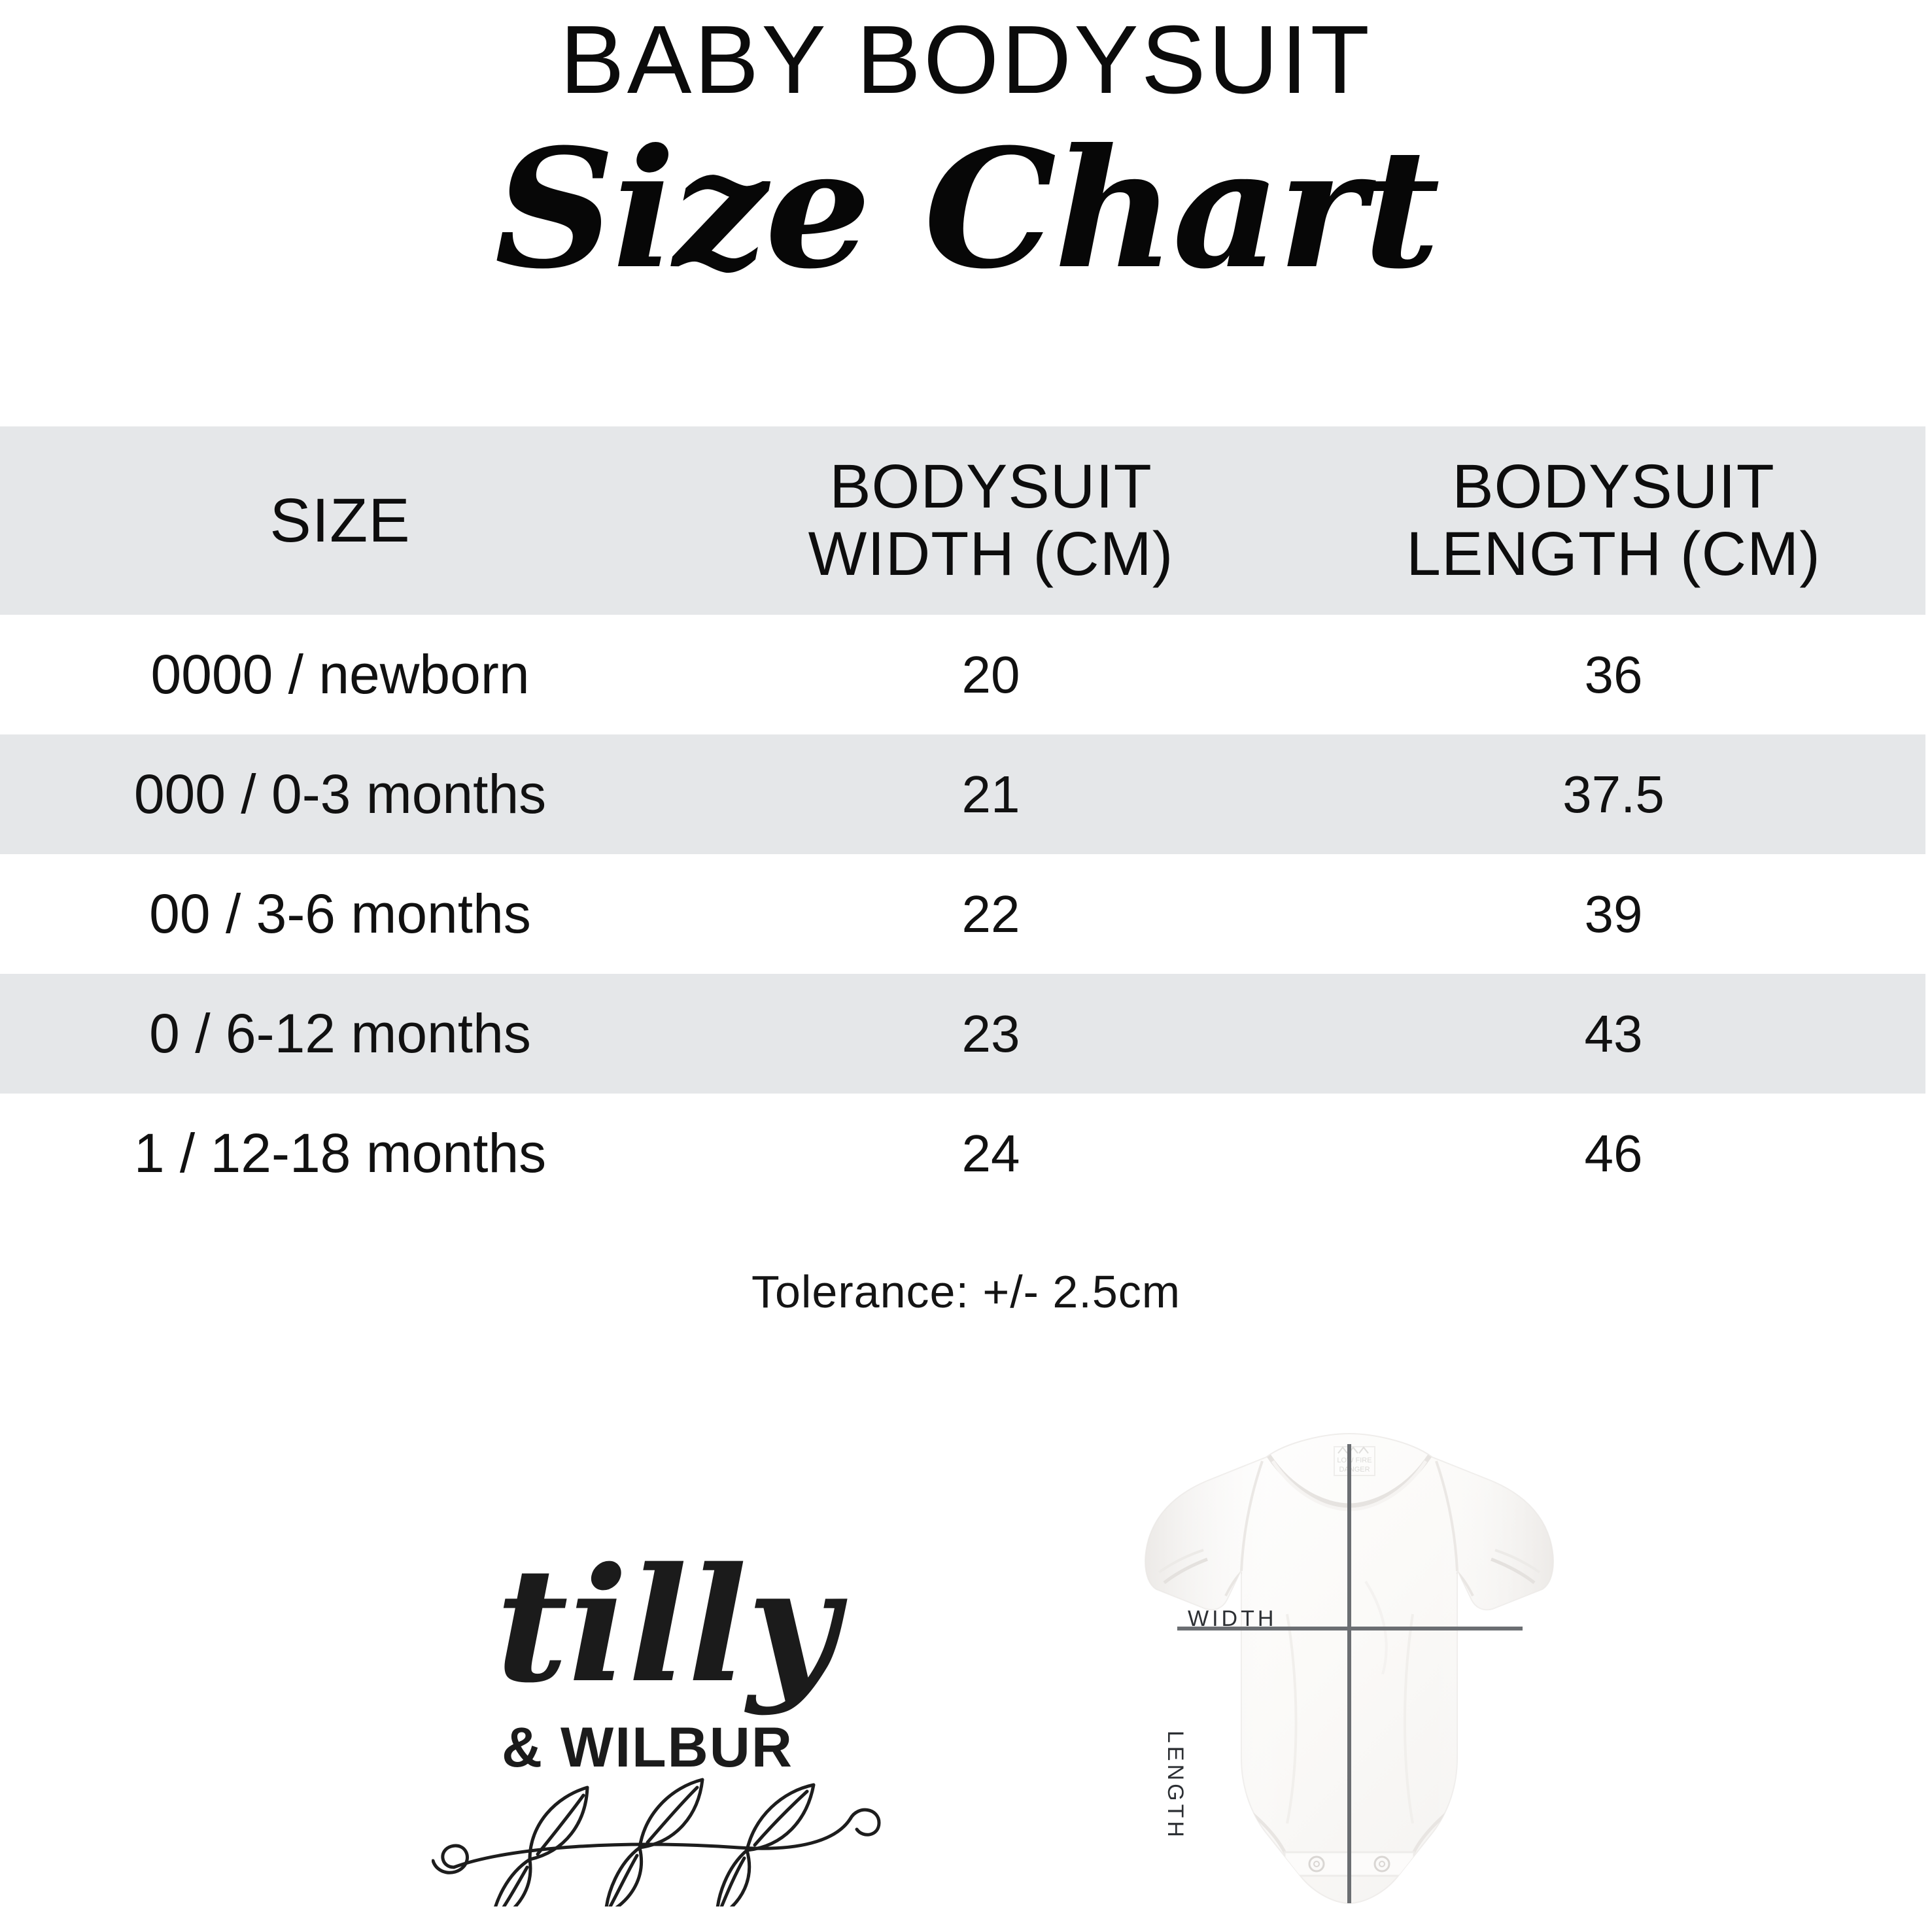 The height and width of the screenshot is (1932, 1932). What do you see at coordinates (1349, 1863) in the screenshot?
I see `snap-buttons` at bounding box center [1349, 1863].